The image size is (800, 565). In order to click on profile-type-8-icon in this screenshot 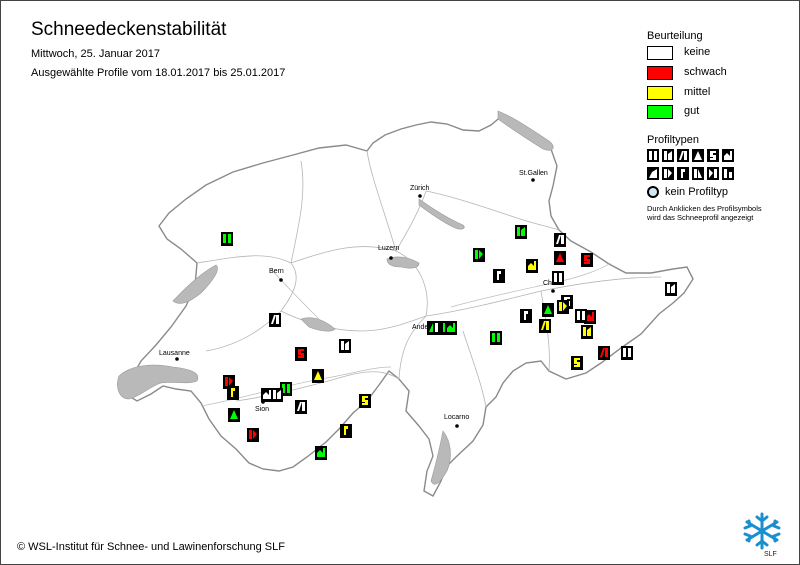, I will do `click(668, 173)`.